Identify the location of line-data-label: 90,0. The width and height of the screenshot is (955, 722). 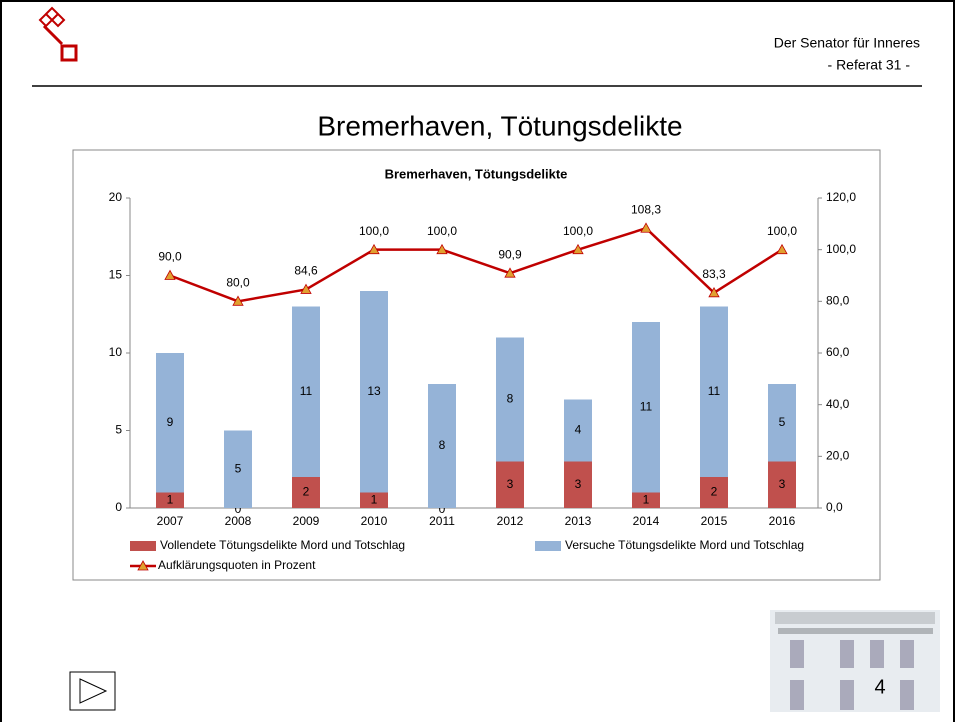
(170, 257).